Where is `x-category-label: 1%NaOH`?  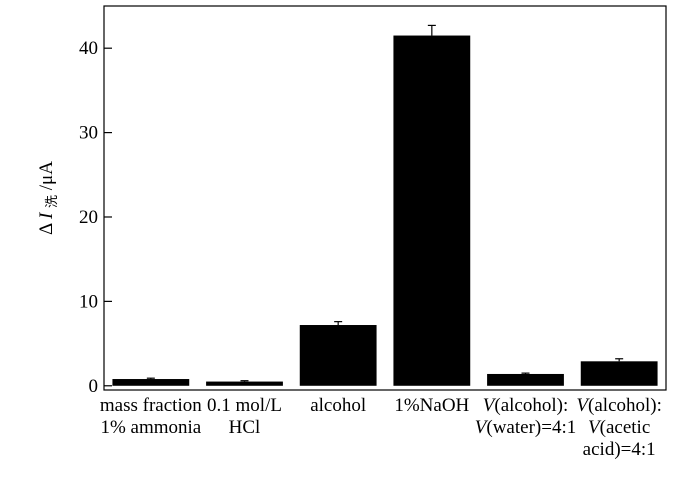
x-category-label: 1%NaOH is located at coordinates (431, 405).